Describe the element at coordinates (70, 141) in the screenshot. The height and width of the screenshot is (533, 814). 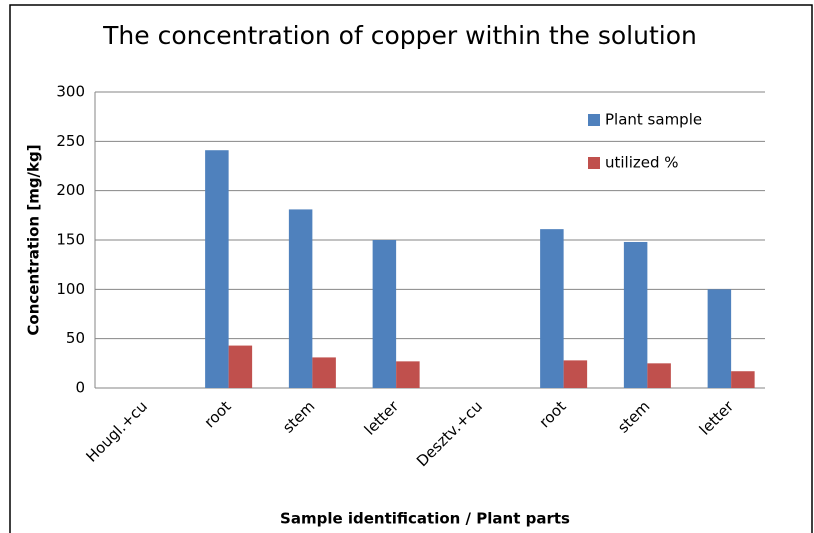
I see `y-tick-label: 250` at that location.